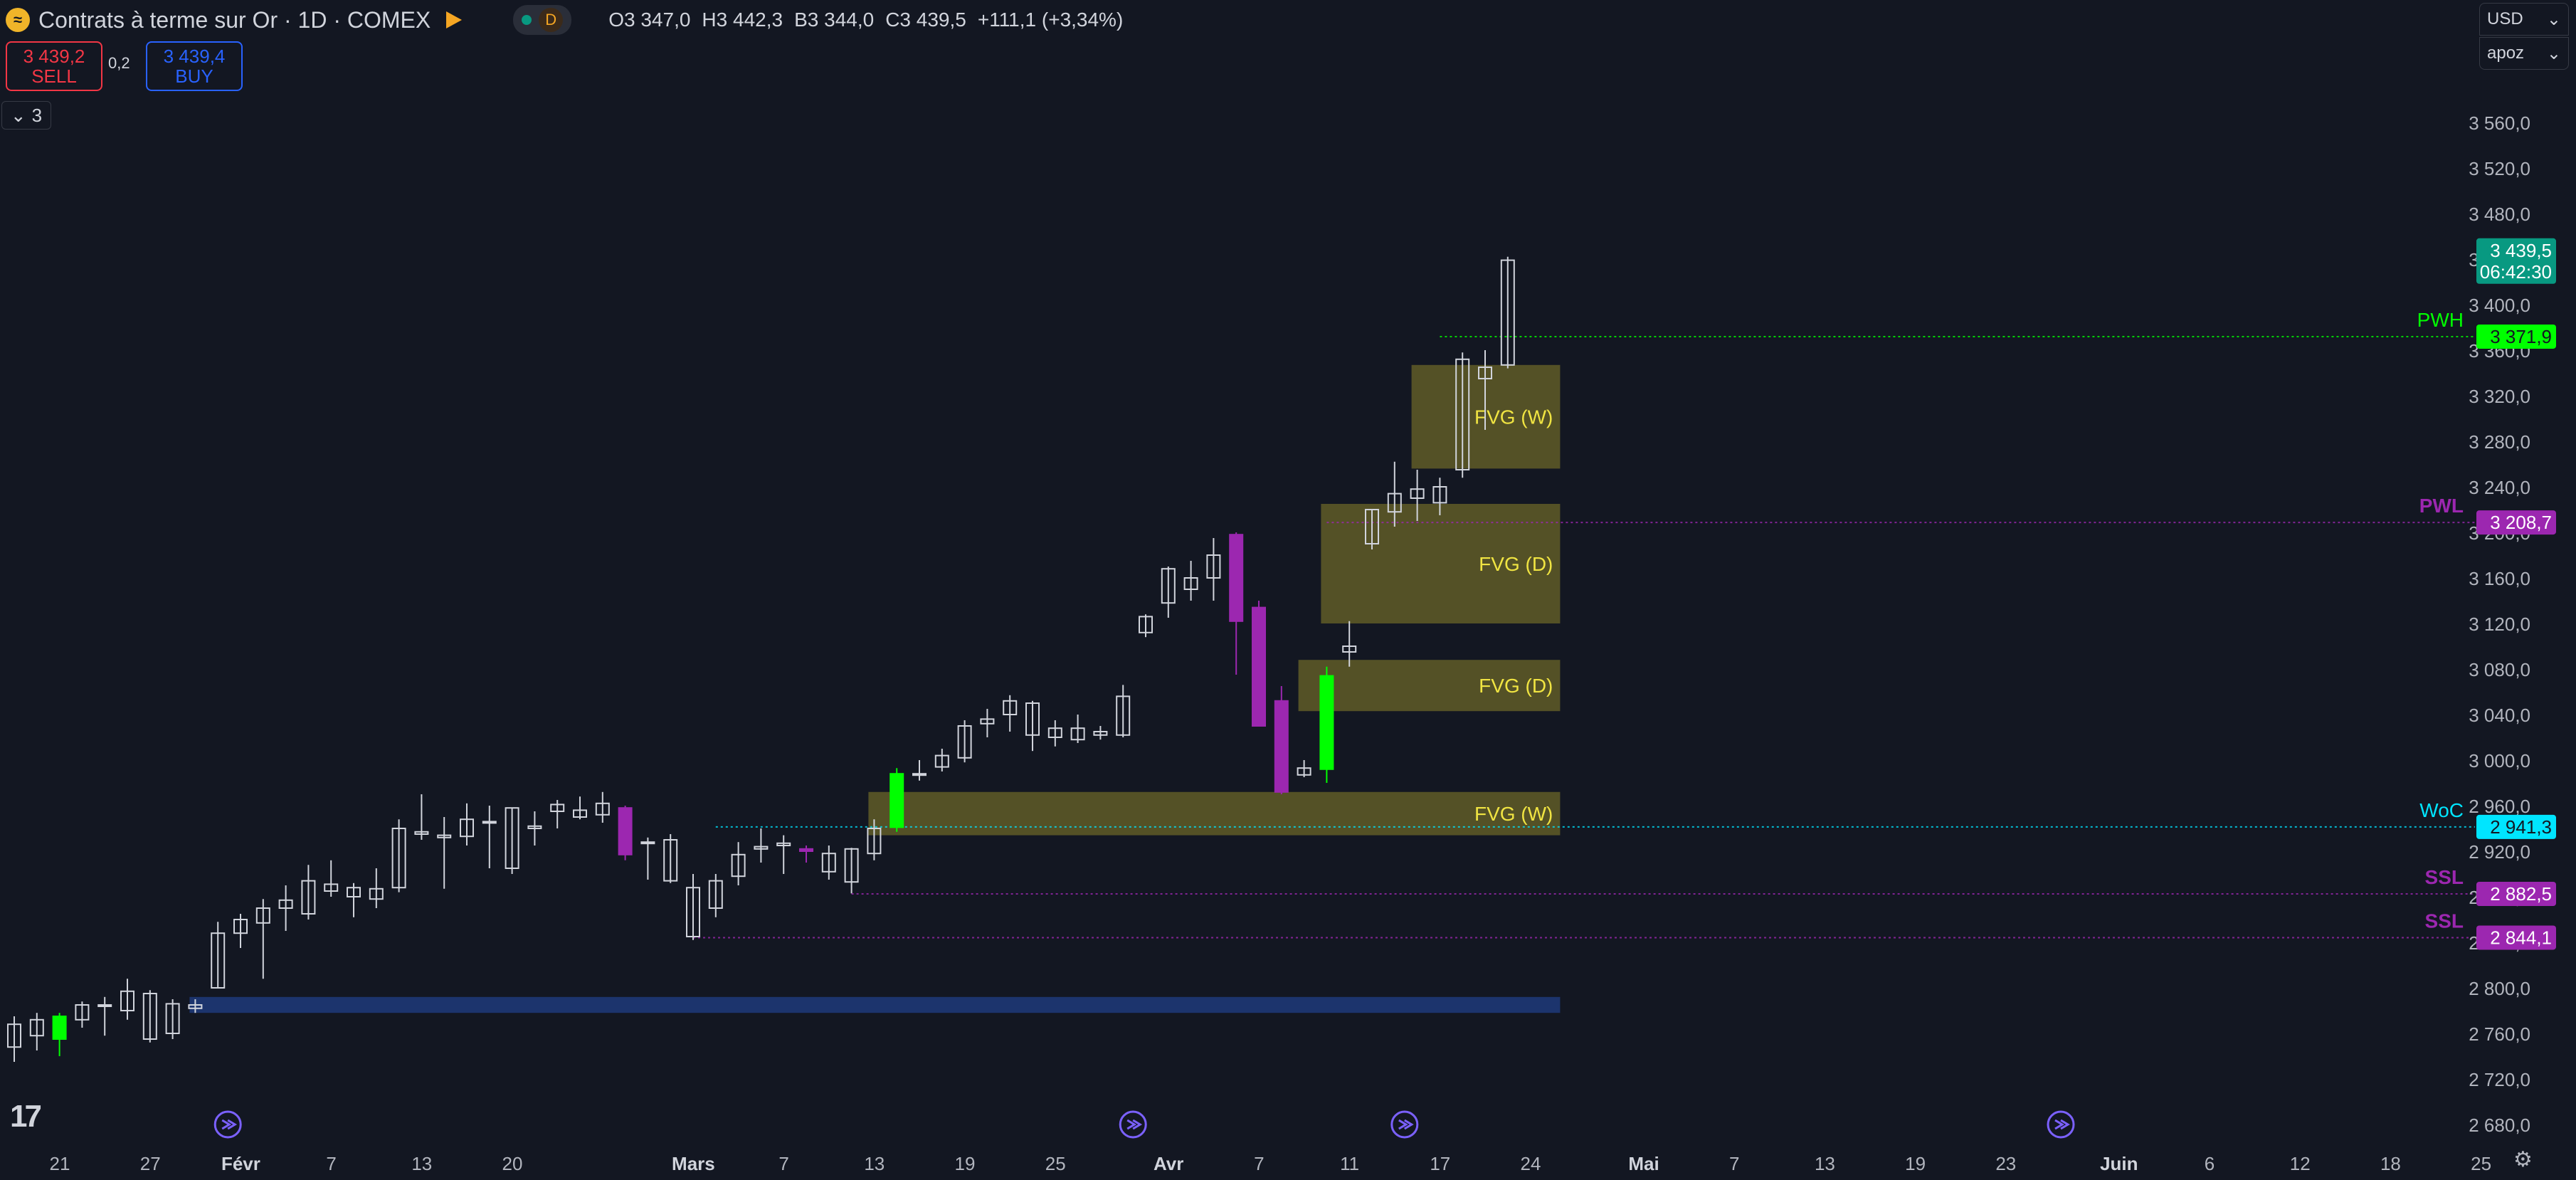 The width and height of the screenshot is (2576, 1180). Describe the element at coordinates (2524, 54) in the screenshot. I see `scale-select: apoz ⌄` at that location.